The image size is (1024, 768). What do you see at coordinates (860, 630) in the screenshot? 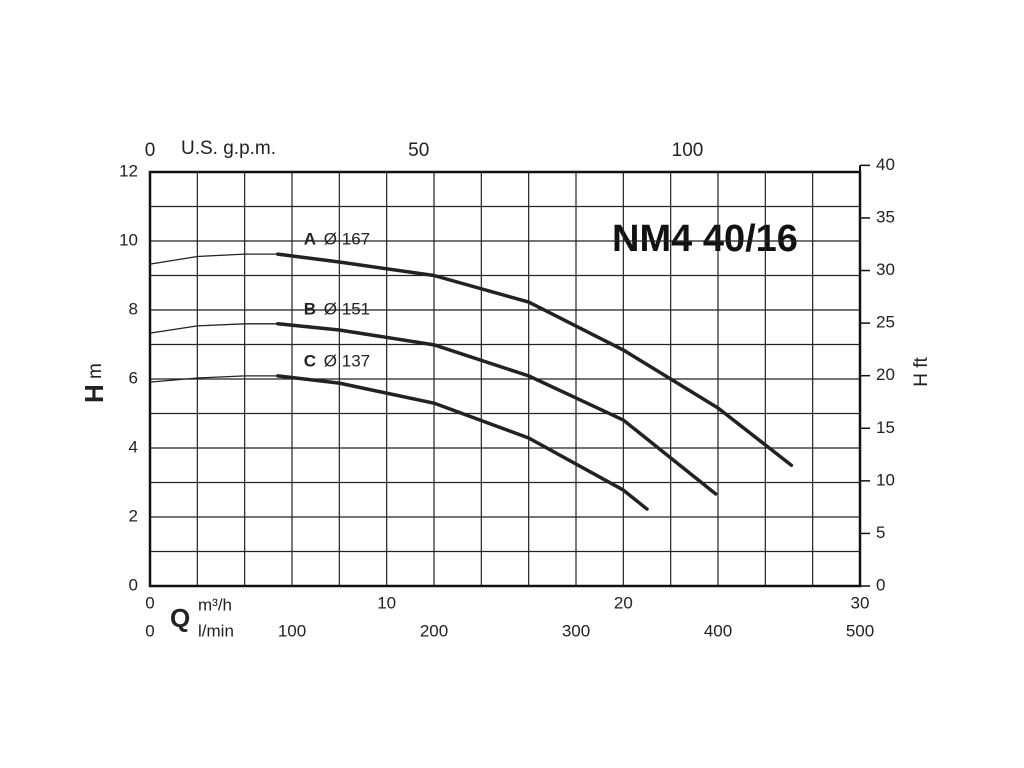
I see `x2-tick-label: 500` at bounding box center [860, 630].